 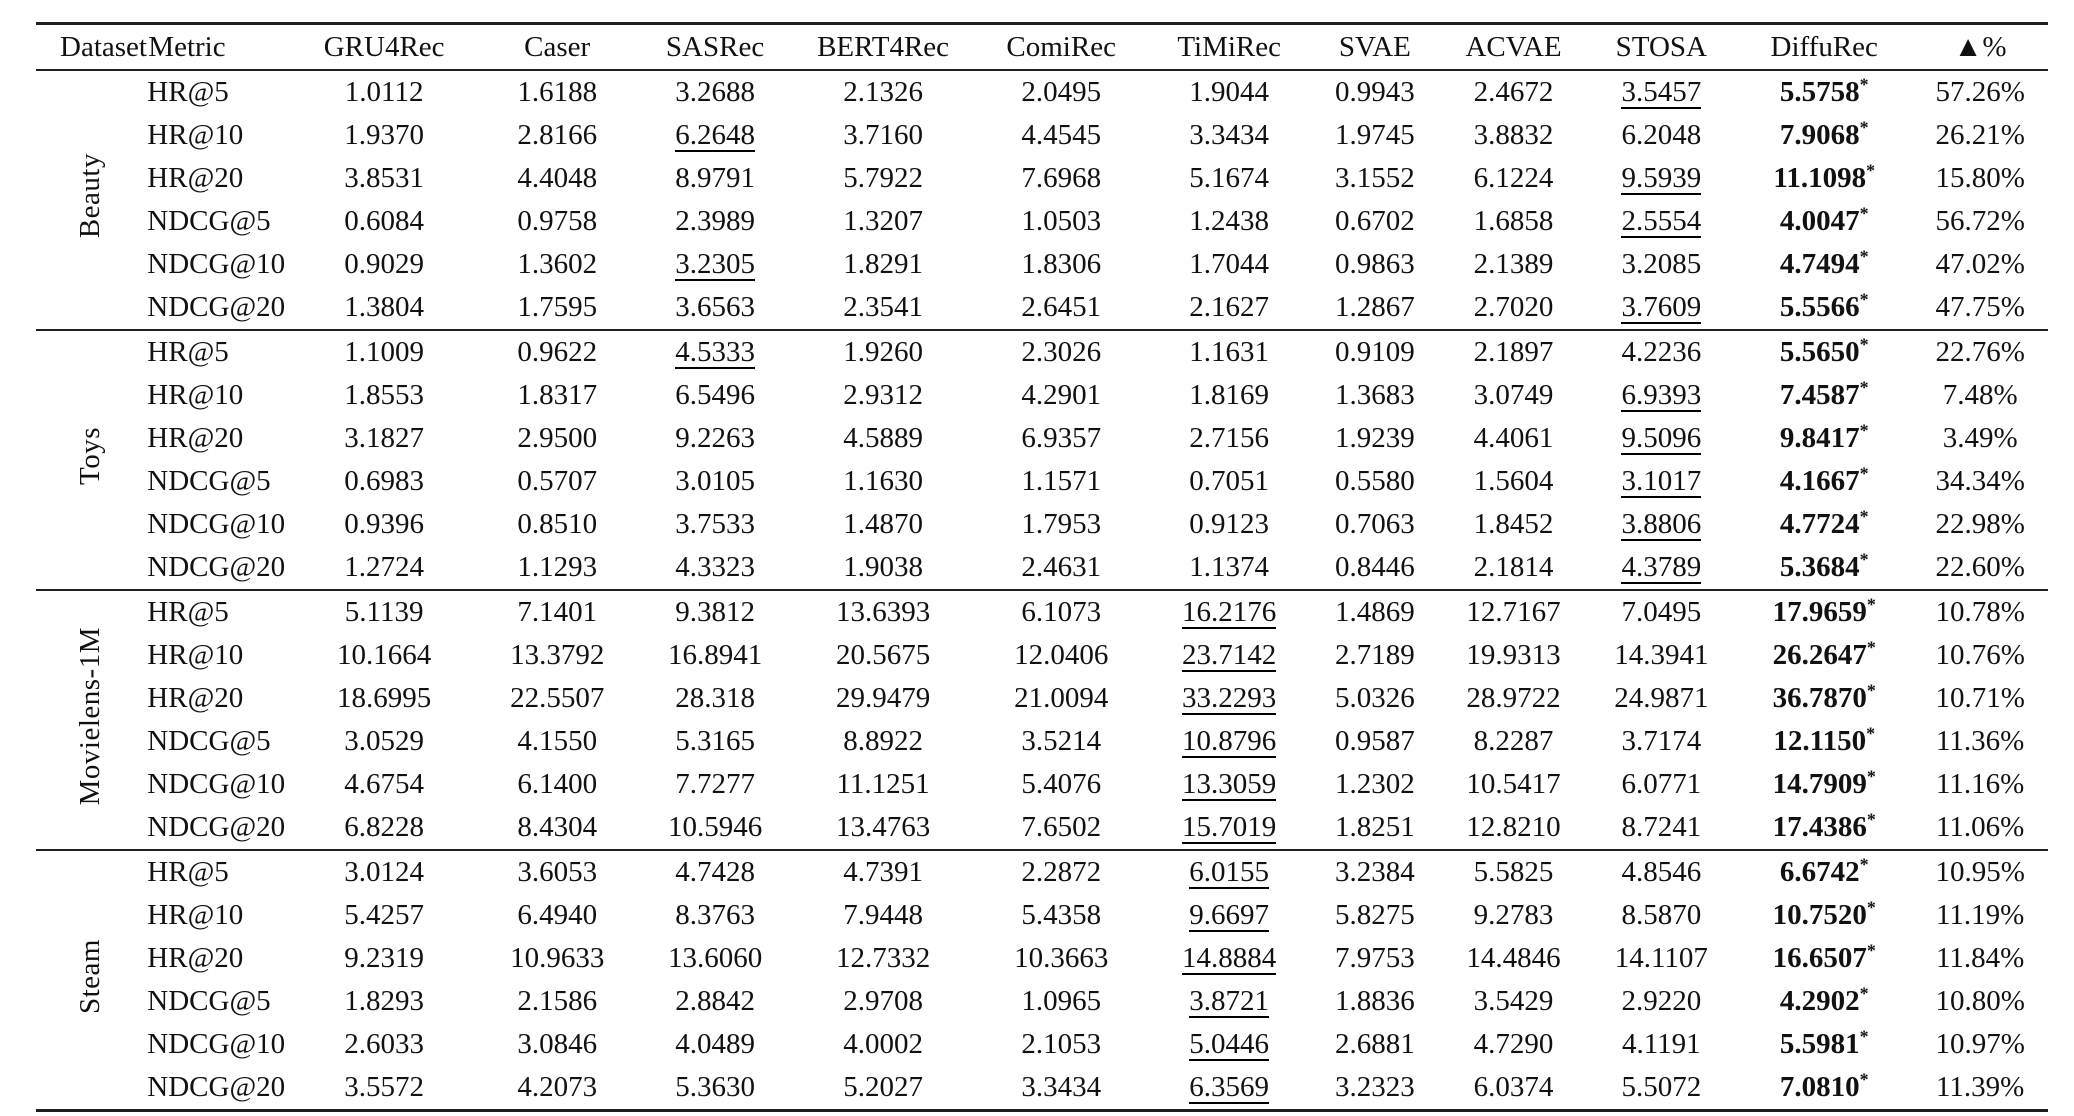 What do you see at coordinates (1513, 395) in the screenshot?
I see `value: 3.0749` at bounding box center [1513, 395].